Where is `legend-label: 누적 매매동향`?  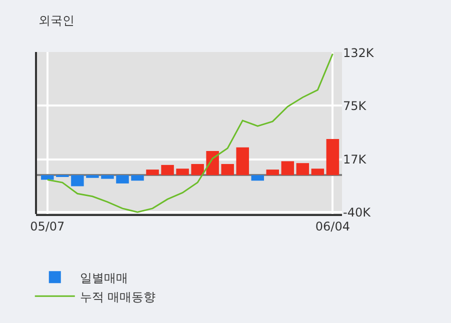
legend-label: 누적 매매동향 is located at coordinates (118, 297).